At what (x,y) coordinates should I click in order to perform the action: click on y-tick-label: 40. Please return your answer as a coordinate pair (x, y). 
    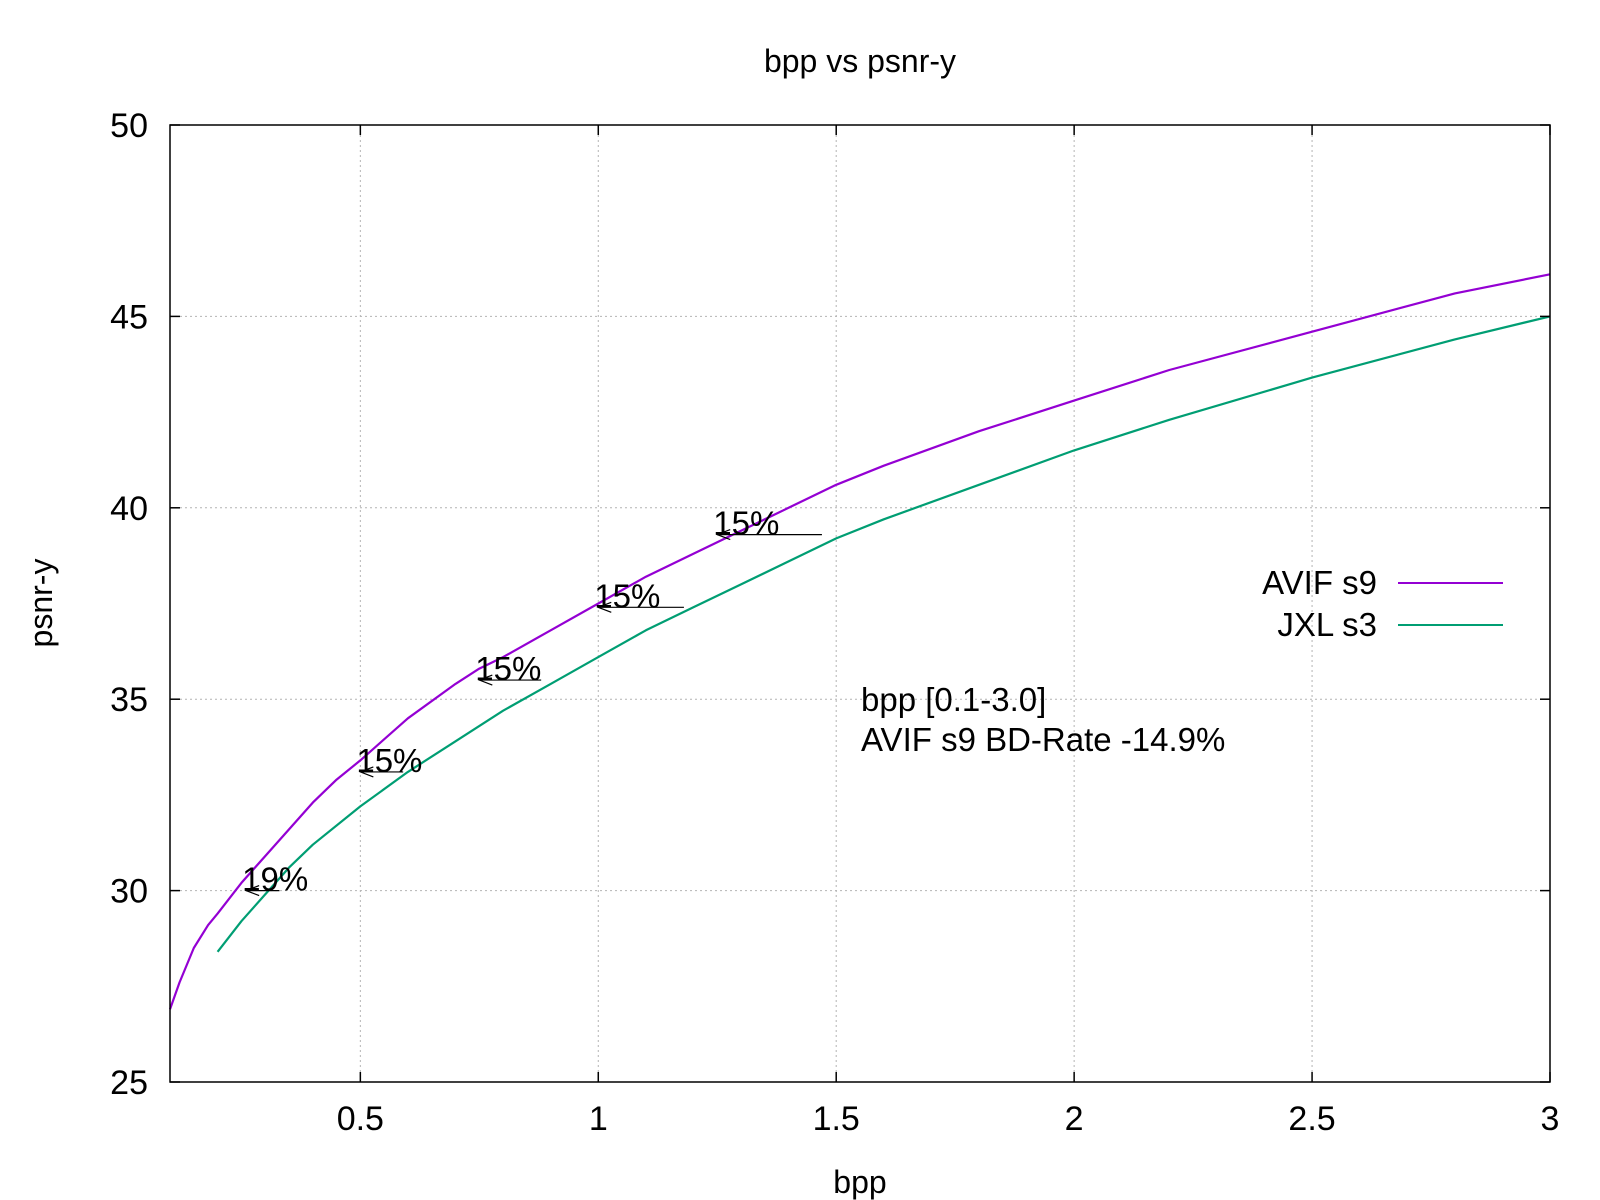
    Looking at the image, I should click on (129, 509).